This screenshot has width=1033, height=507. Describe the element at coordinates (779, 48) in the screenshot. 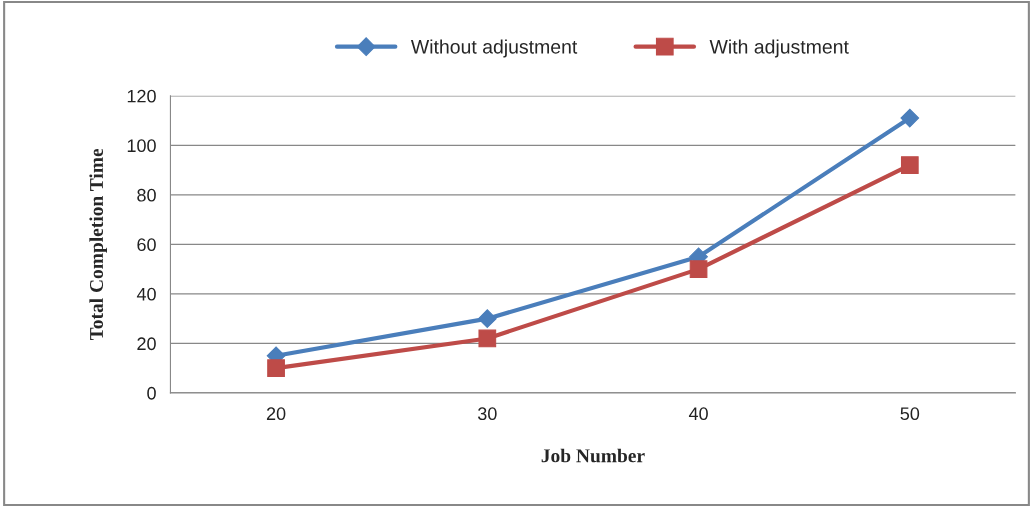

I see `legend-label: With adjustment` at that location.